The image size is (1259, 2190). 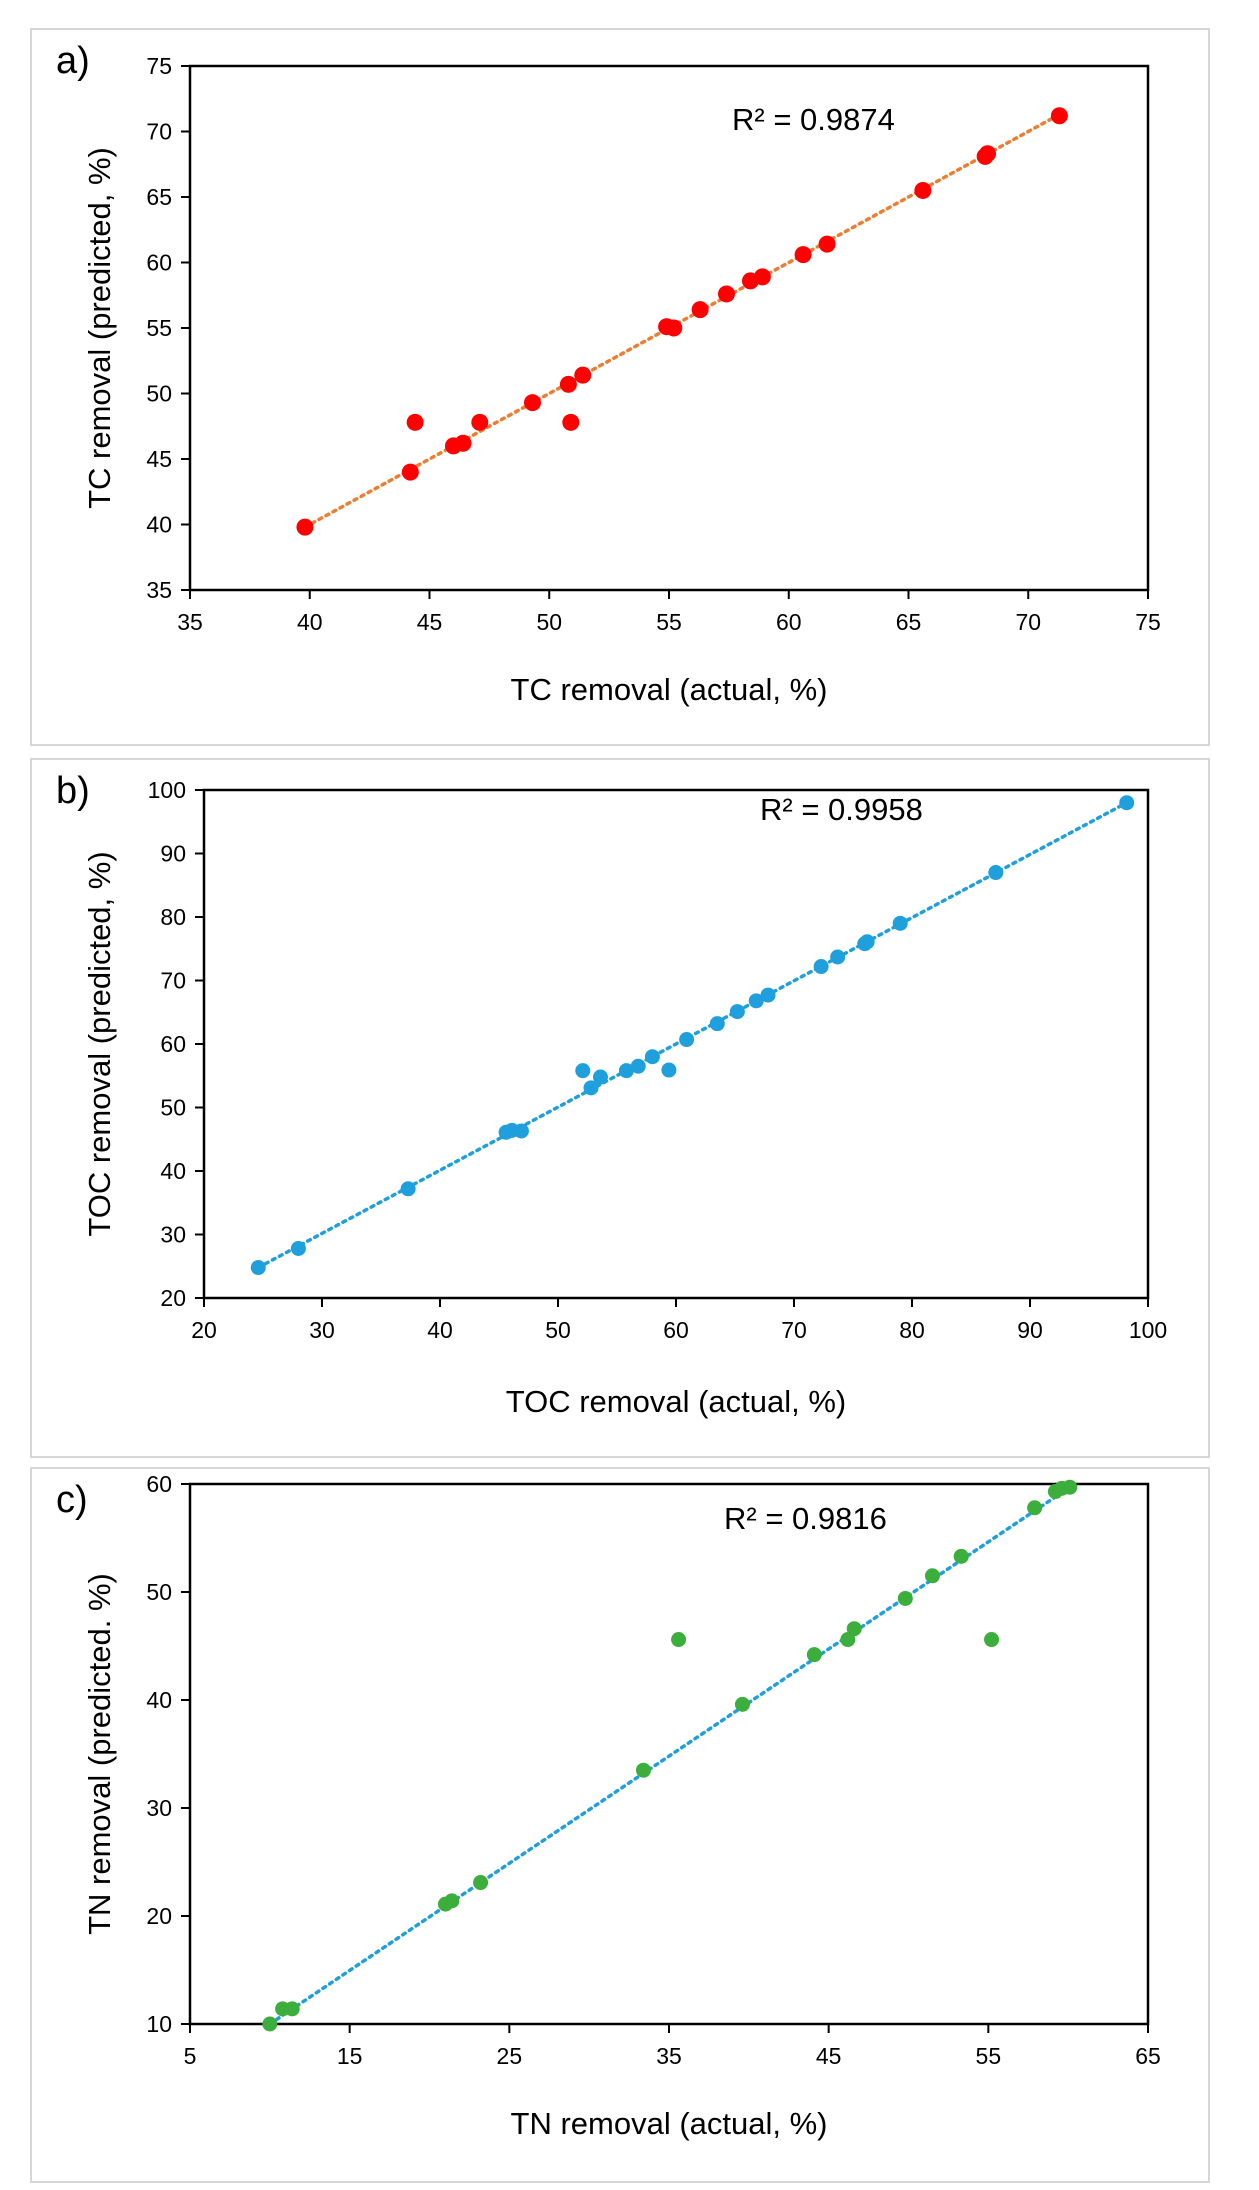 I want to click on panel-label: b), so click(x=73, y=791).